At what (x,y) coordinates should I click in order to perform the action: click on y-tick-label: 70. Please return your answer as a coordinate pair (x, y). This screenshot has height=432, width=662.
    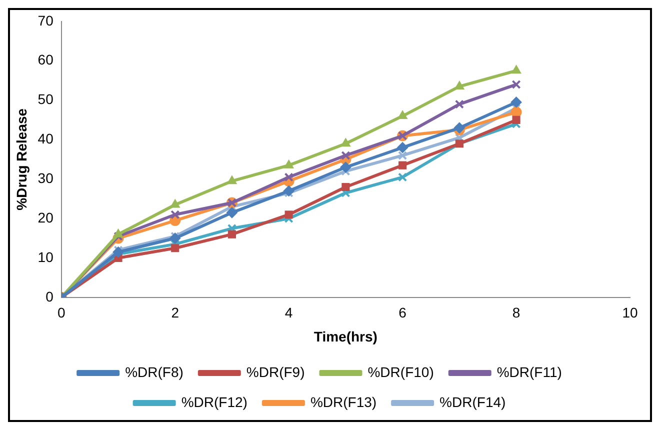
    Looking at the image, I should click on (46, 20).